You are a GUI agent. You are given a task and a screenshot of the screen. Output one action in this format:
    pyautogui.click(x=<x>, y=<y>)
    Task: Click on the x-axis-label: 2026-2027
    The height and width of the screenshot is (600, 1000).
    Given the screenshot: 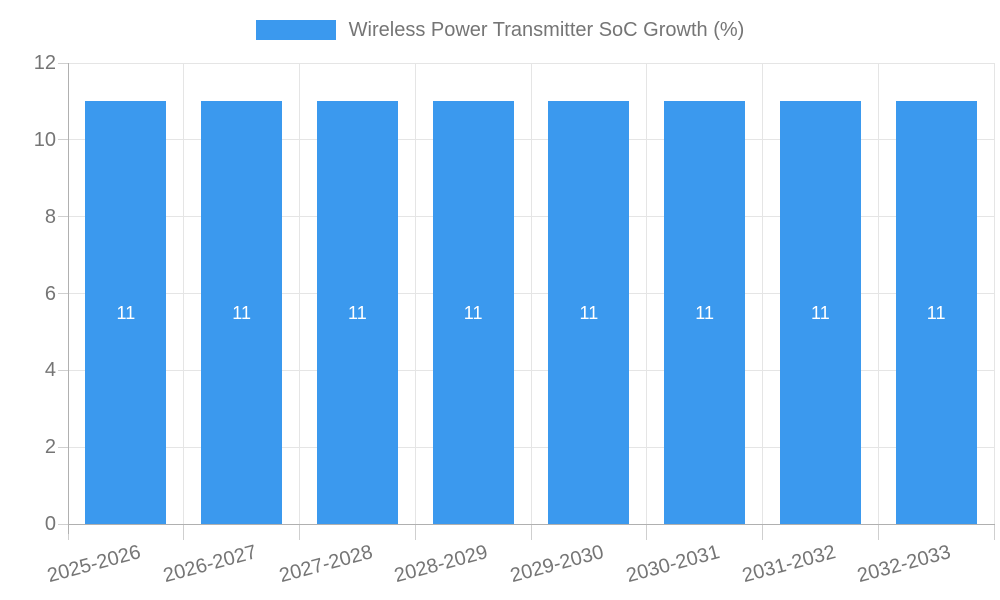 What is the action you would take?
    pyautogui.click(x=210, y=564)
    